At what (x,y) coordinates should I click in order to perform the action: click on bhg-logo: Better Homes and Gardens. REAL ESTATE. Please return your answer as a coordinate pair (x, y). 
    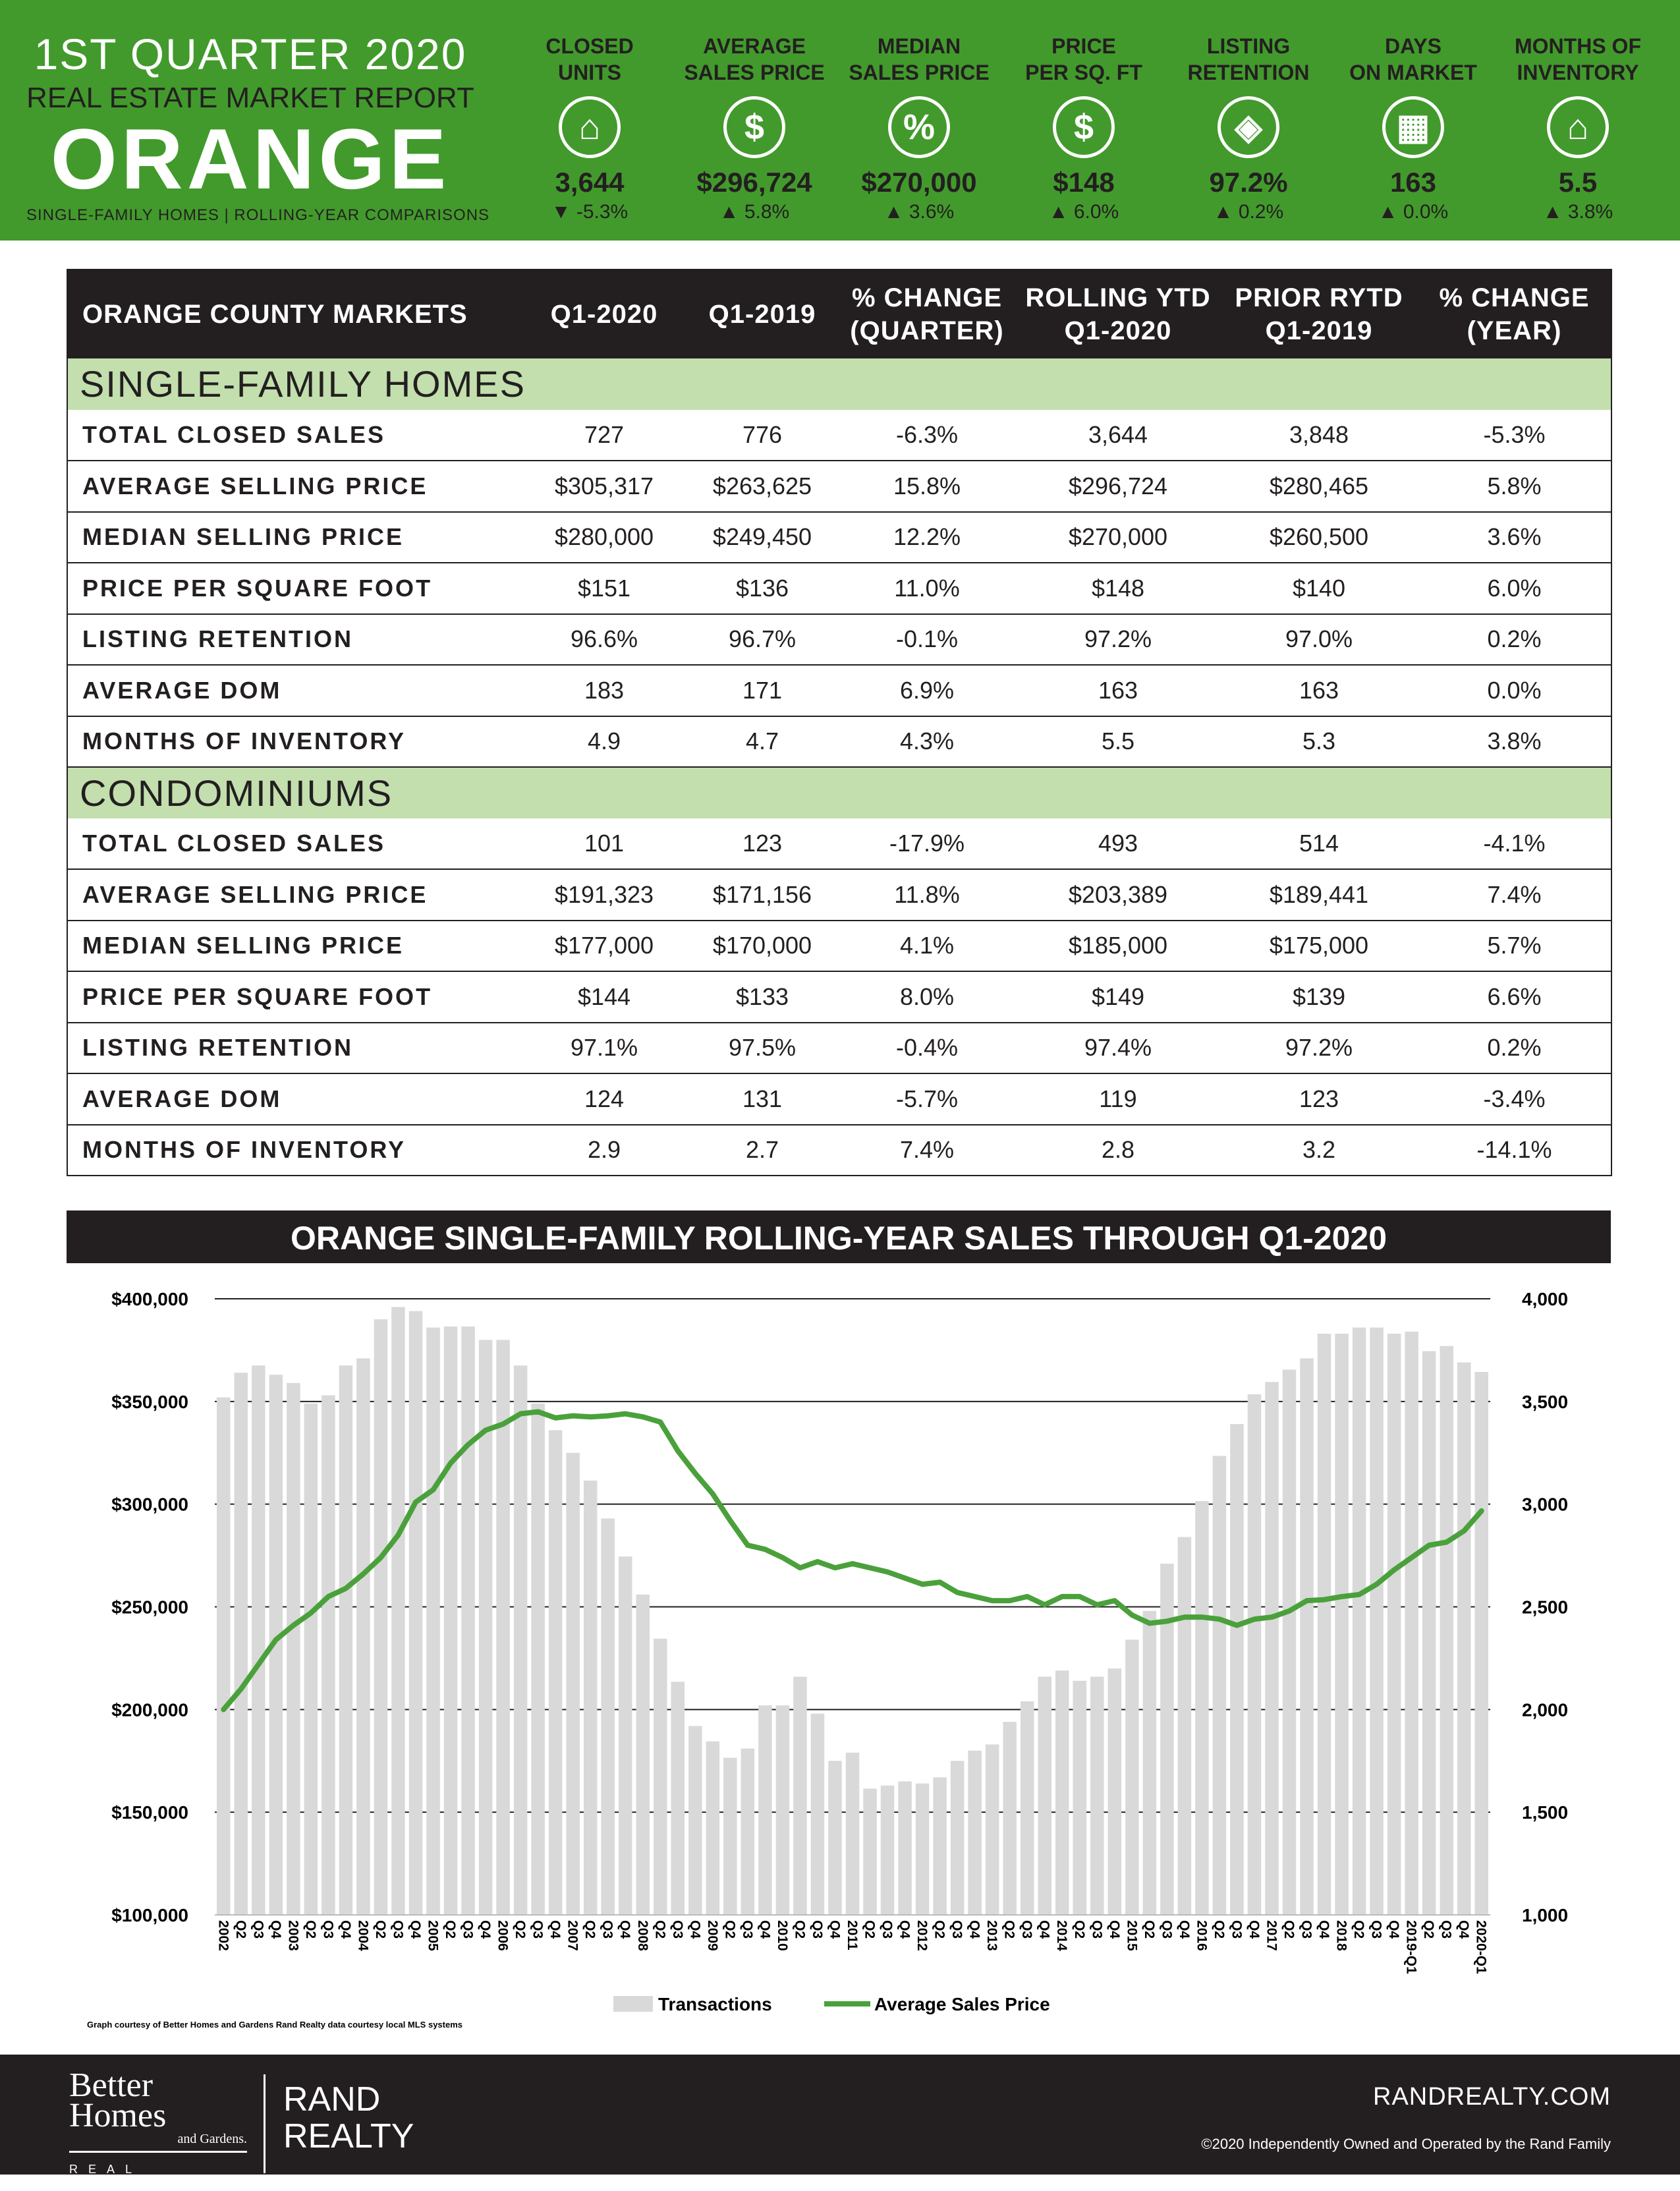
    Looking at the image, I should click on (158, 2128).